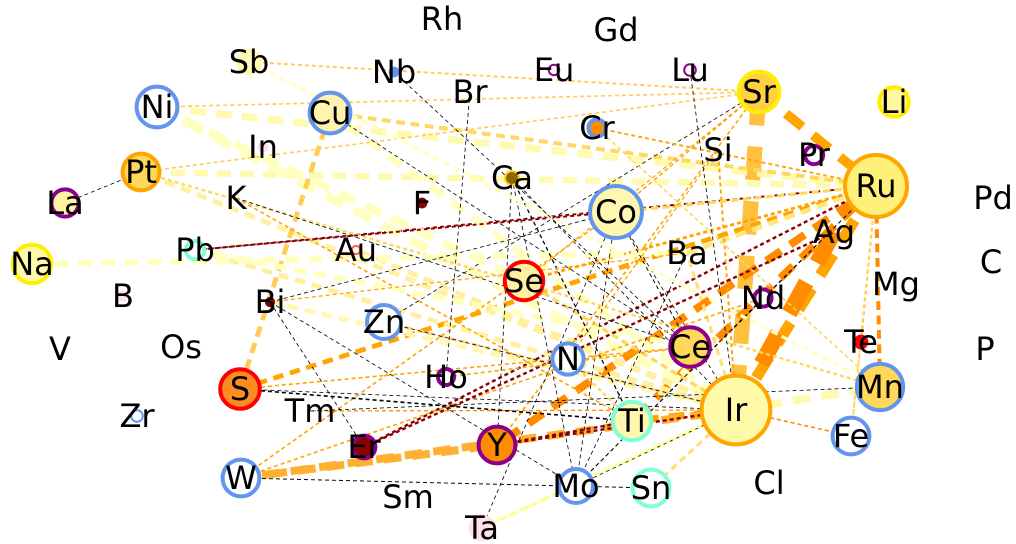 This screenshot has width=1016, height=544. I want to click on node-Lu-marker, so click(690, 70).